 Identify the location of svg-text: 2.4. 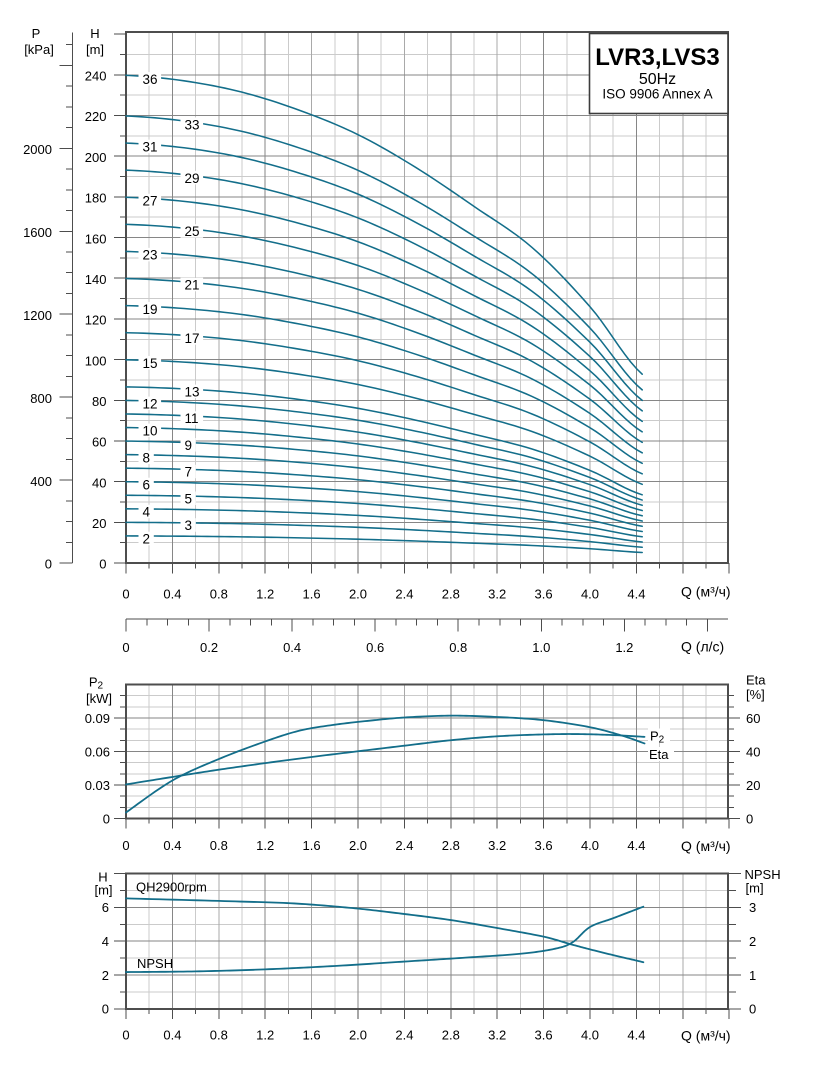
(404, 1035).